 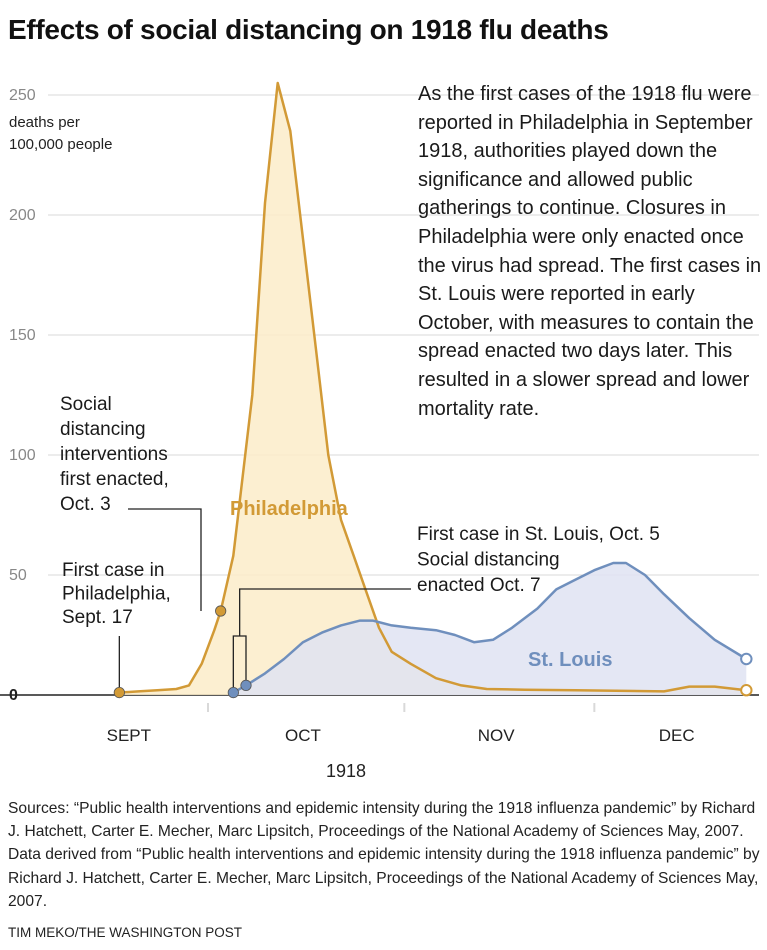 I want to click on month-label: DEC, so click(x=677, y=735).